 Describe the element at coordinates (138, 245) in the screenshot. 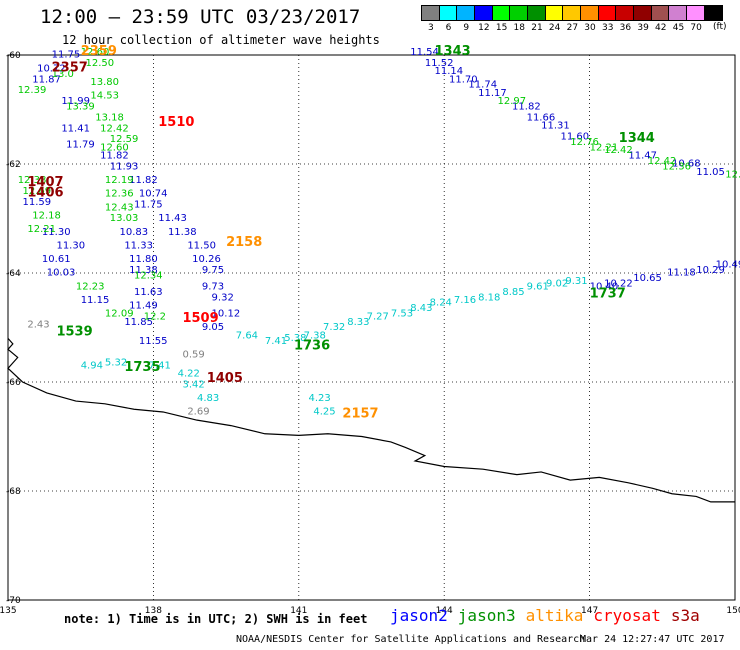

I see `wave-height-value: 11.33` at that location.